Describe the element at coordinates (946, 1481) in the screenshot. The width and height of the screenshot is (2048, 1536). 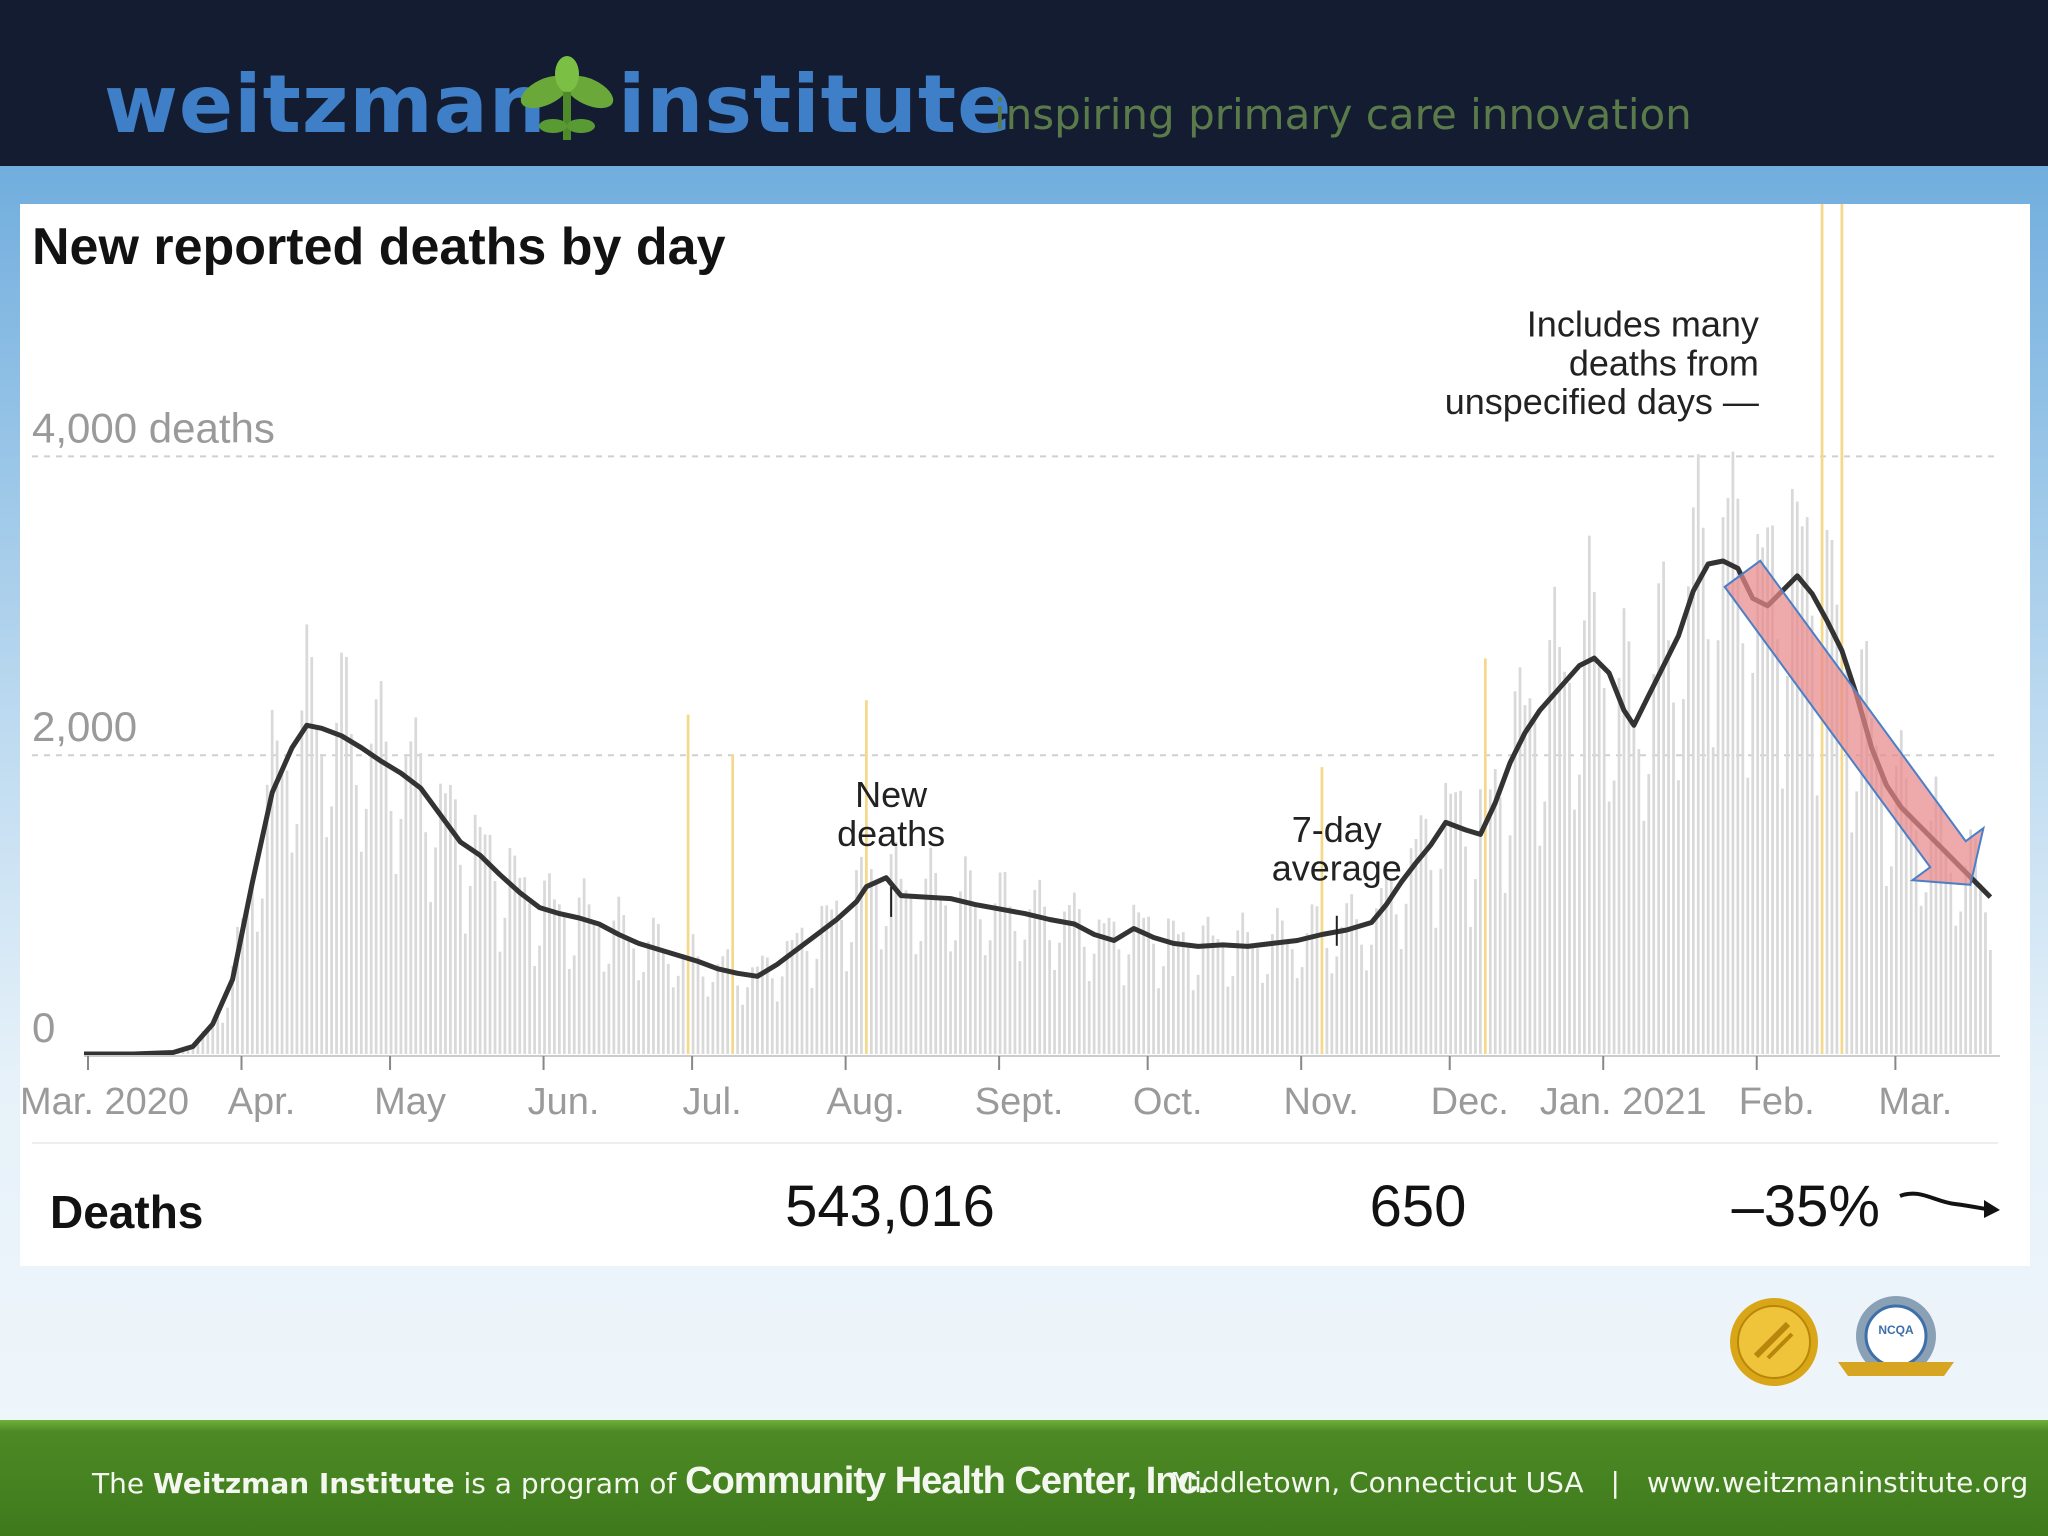
I see `footer-parent-org: Community Health Center, Inc.` at that location.